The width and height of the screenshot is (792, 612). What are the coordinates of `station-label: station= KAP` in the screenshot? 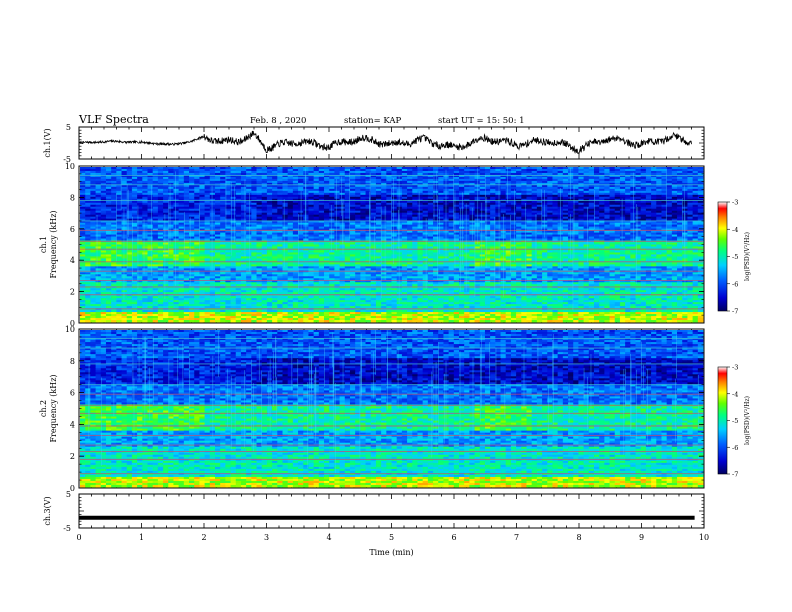 It's located at (373, 121).